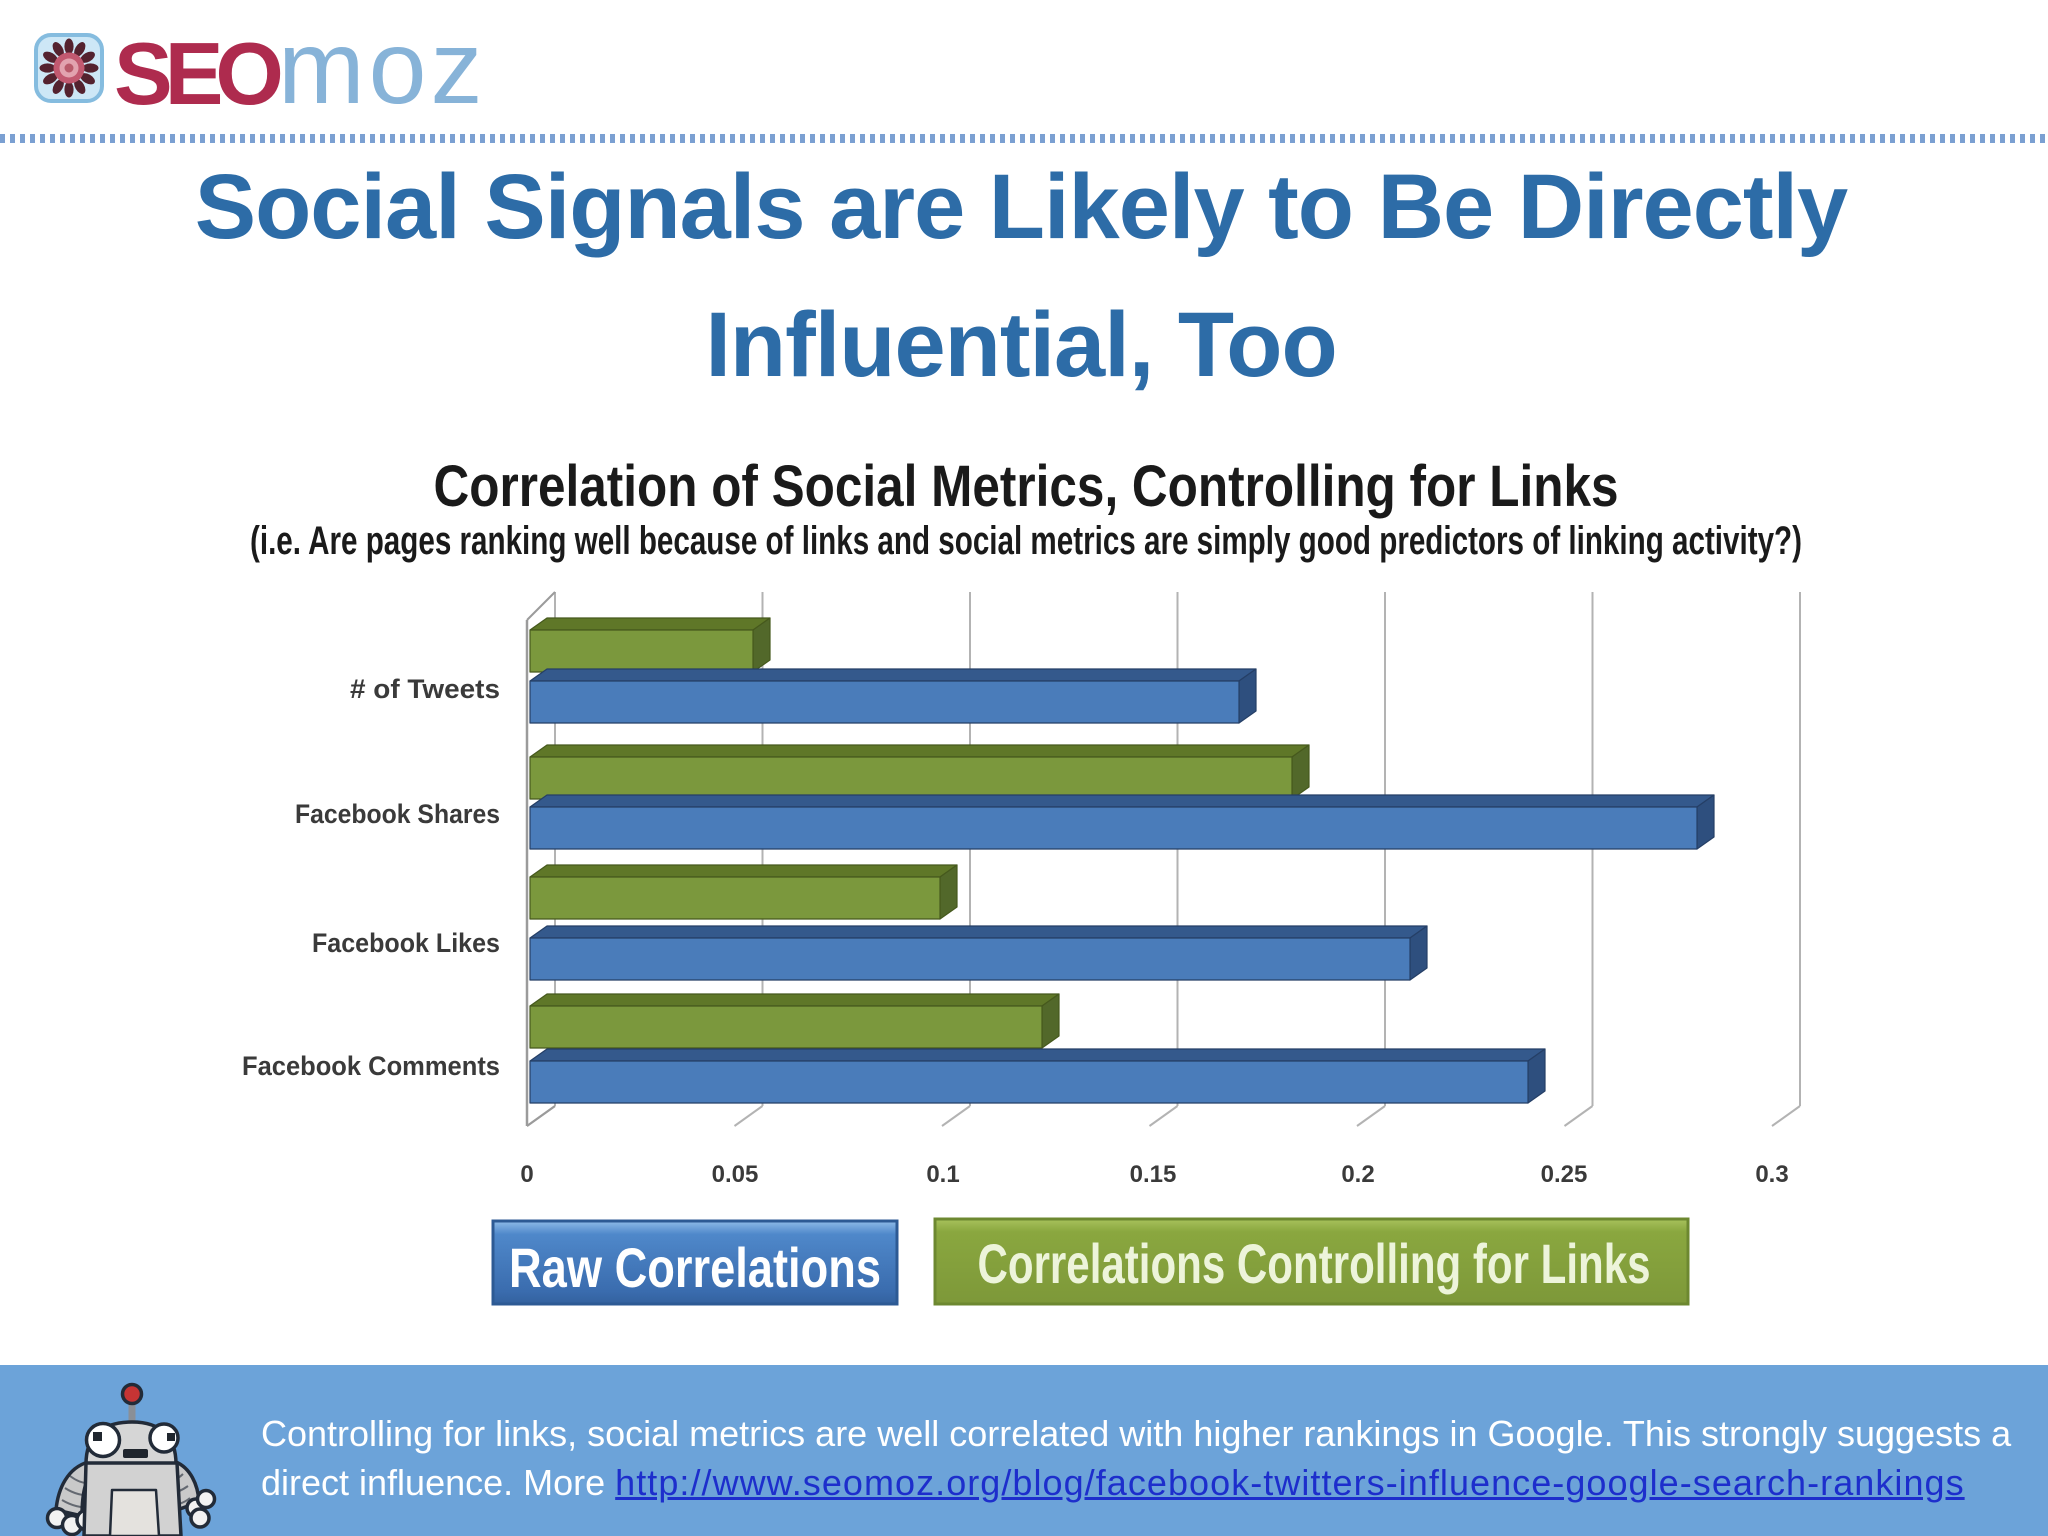 The image size is (2048, 1536). Describe the element at coordinates (1357, 1174) in the screenshot. I see `svg-text: 0.2` at that location.